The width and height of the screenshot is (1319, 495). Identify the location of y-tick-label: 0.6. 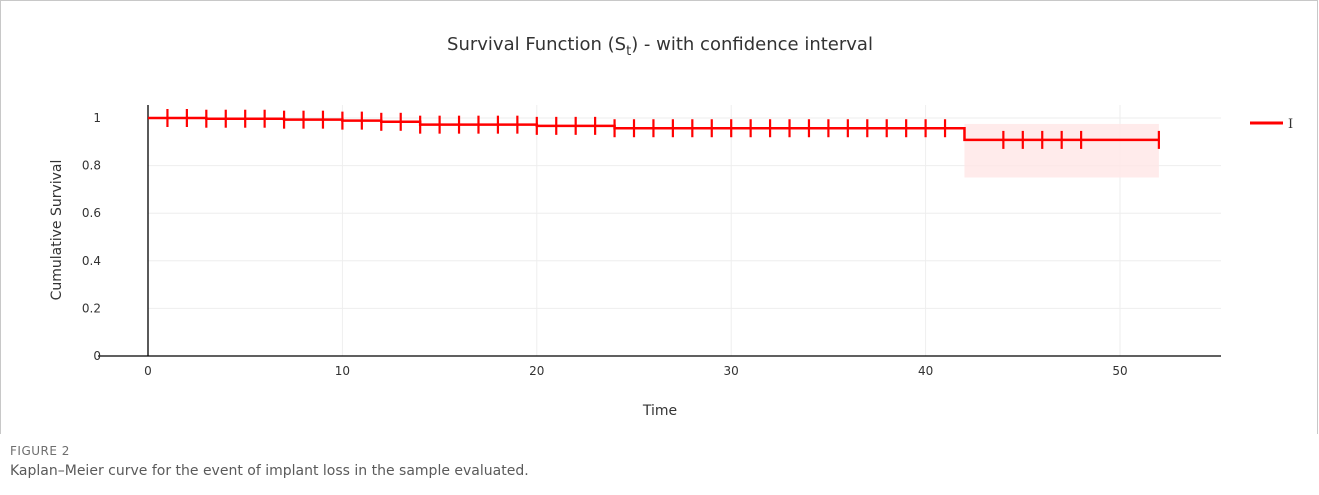
(91, 213).